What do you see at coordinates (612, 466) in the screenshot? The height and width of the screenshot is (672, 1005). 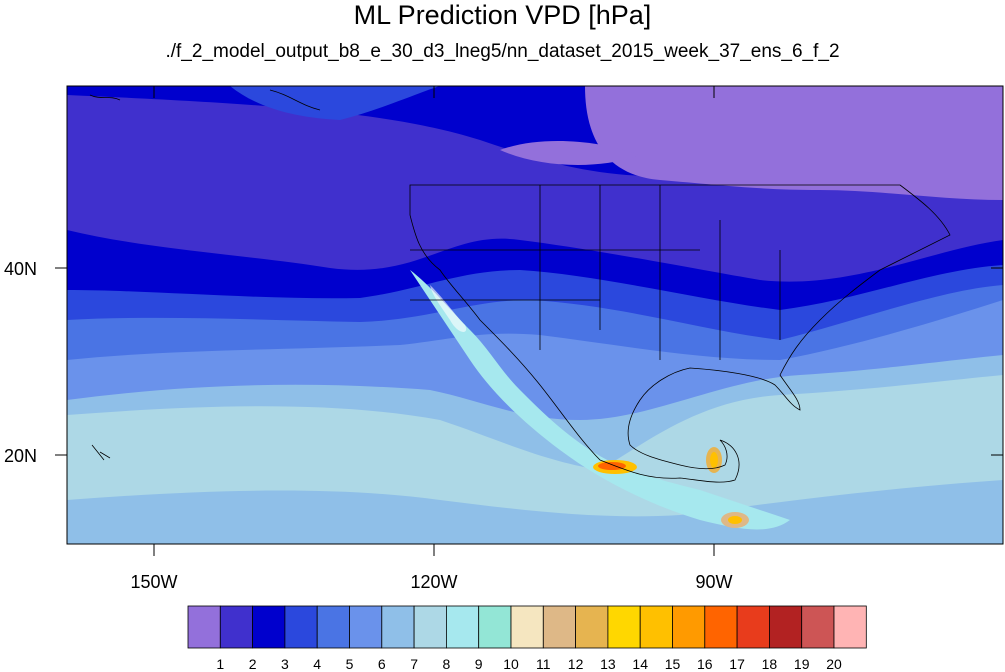 I see `vpd-hotspot-core` at bounding box center [612, 466].